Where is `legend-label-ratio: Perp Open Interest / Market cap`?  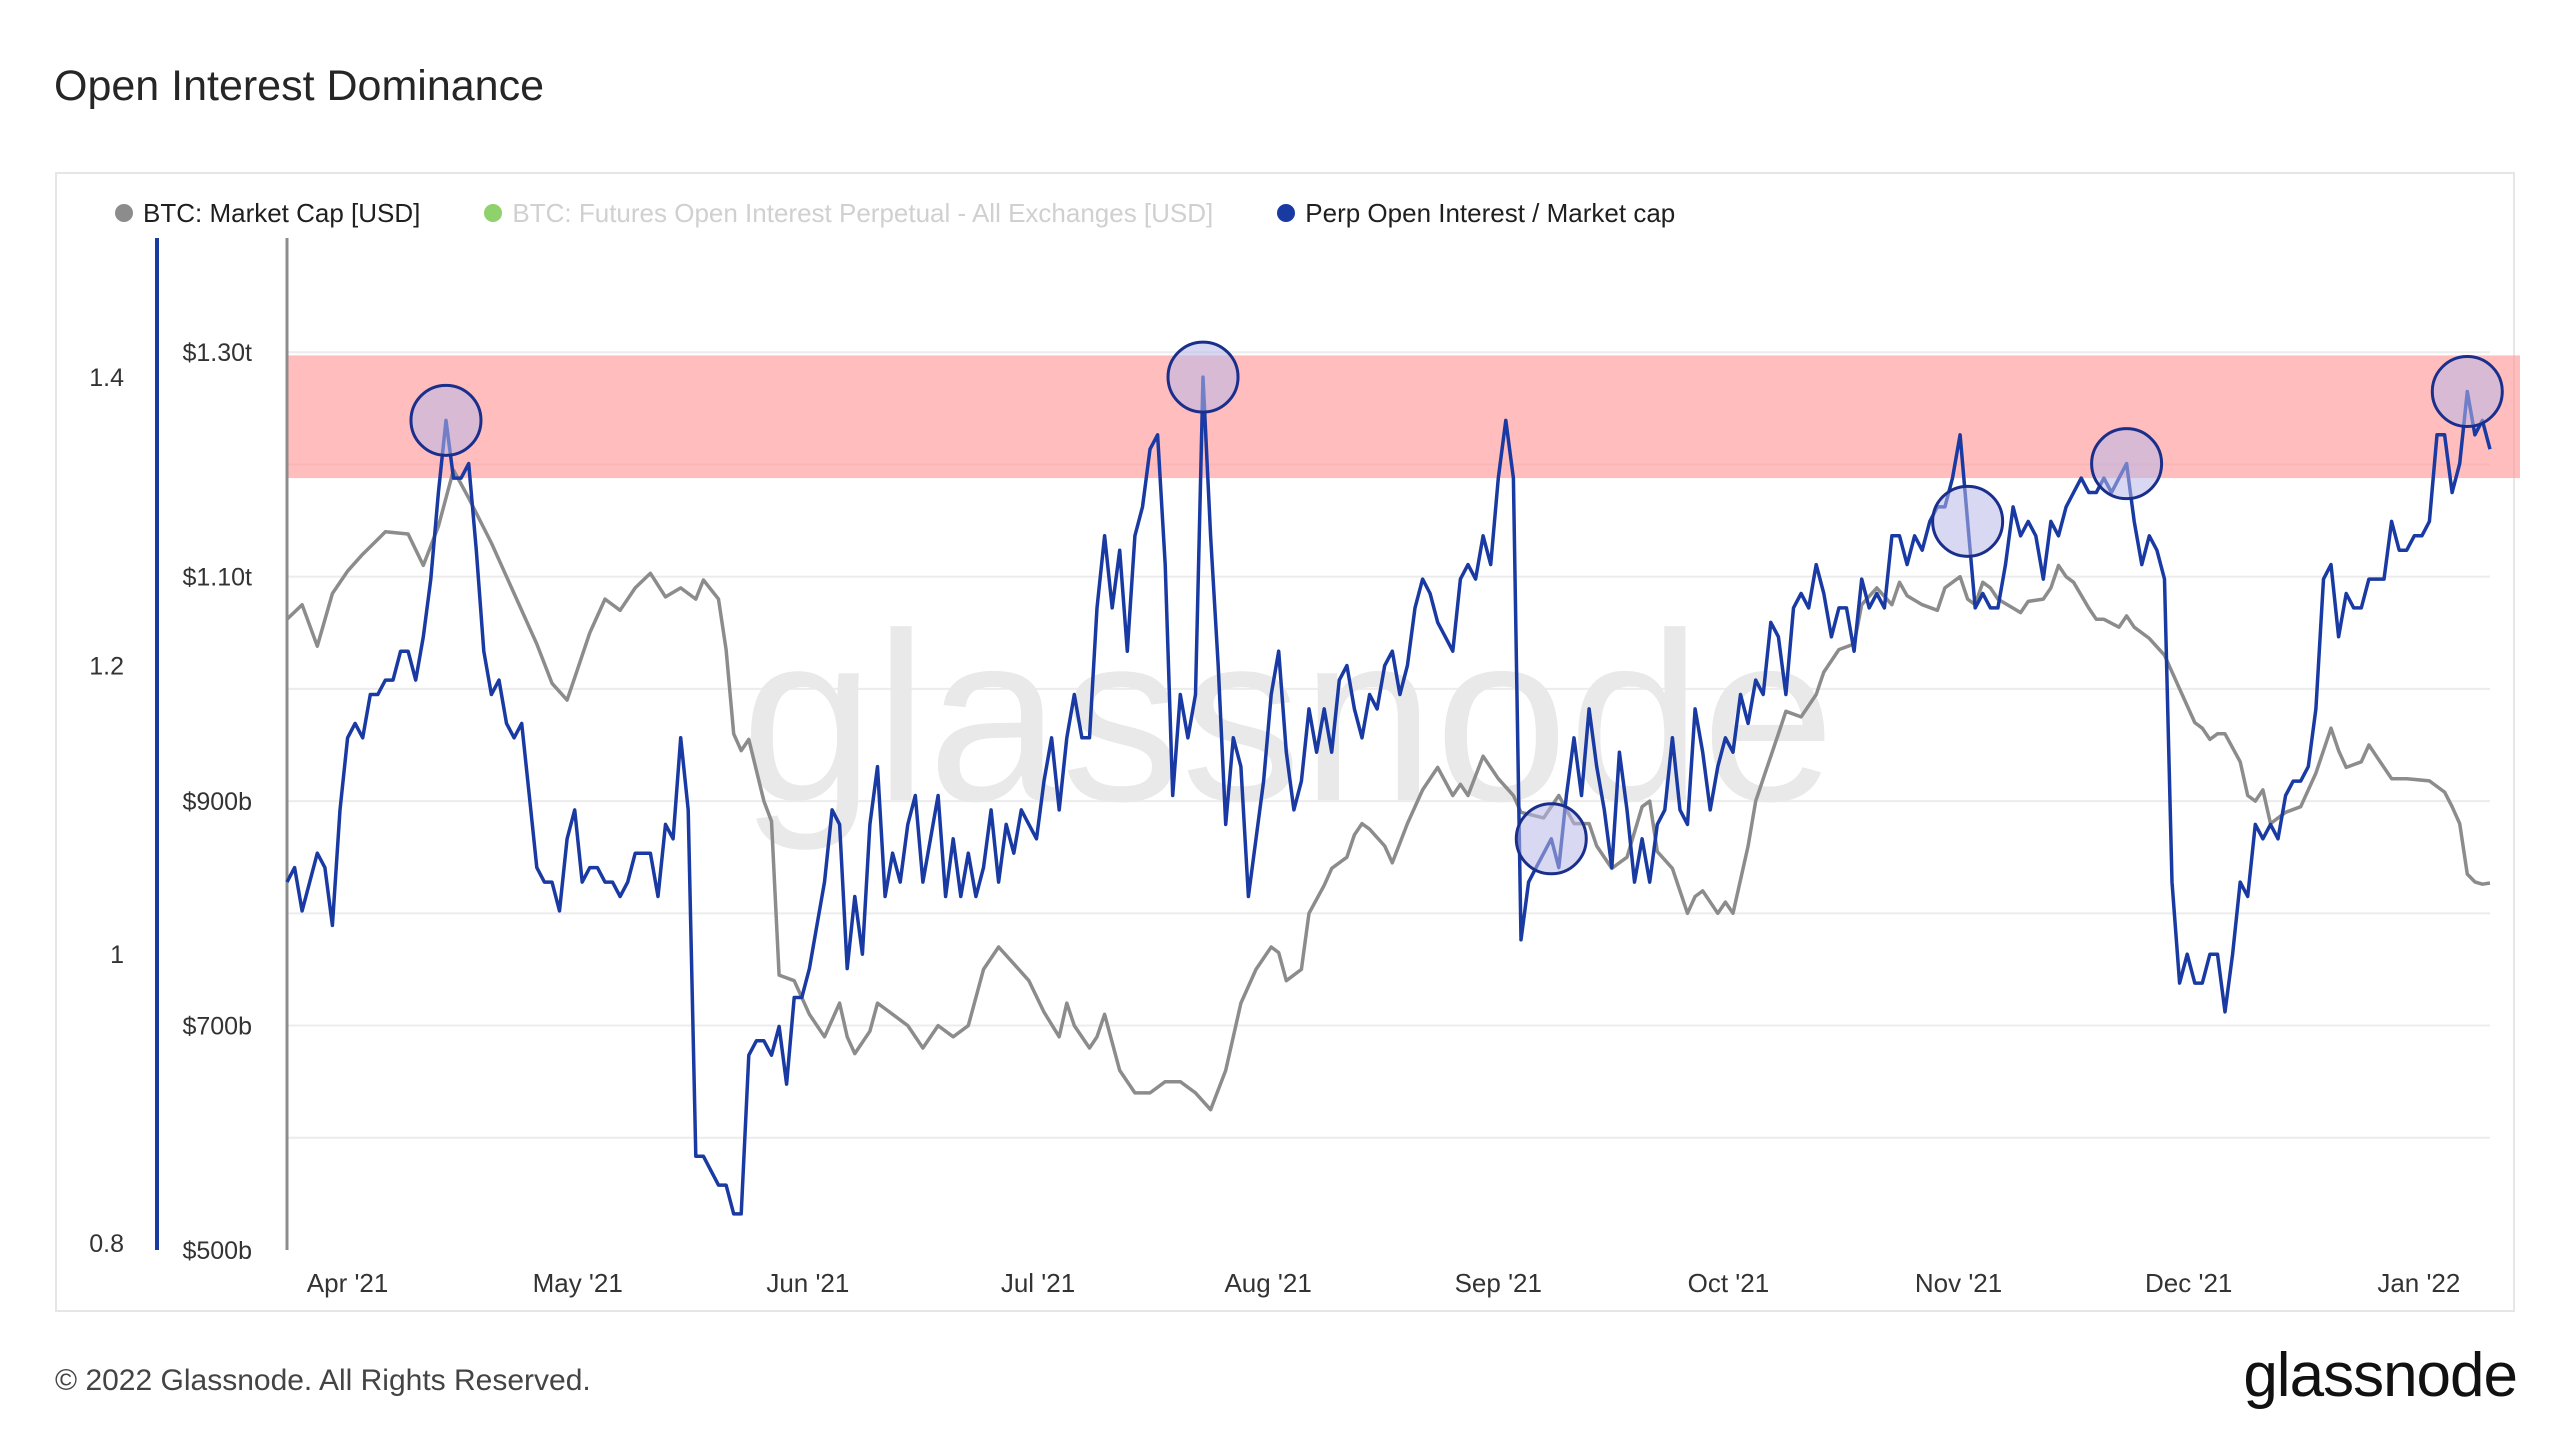
legend-label-ratio: Perp Open Interest / Market cap is located at coordinates (1490, 212).